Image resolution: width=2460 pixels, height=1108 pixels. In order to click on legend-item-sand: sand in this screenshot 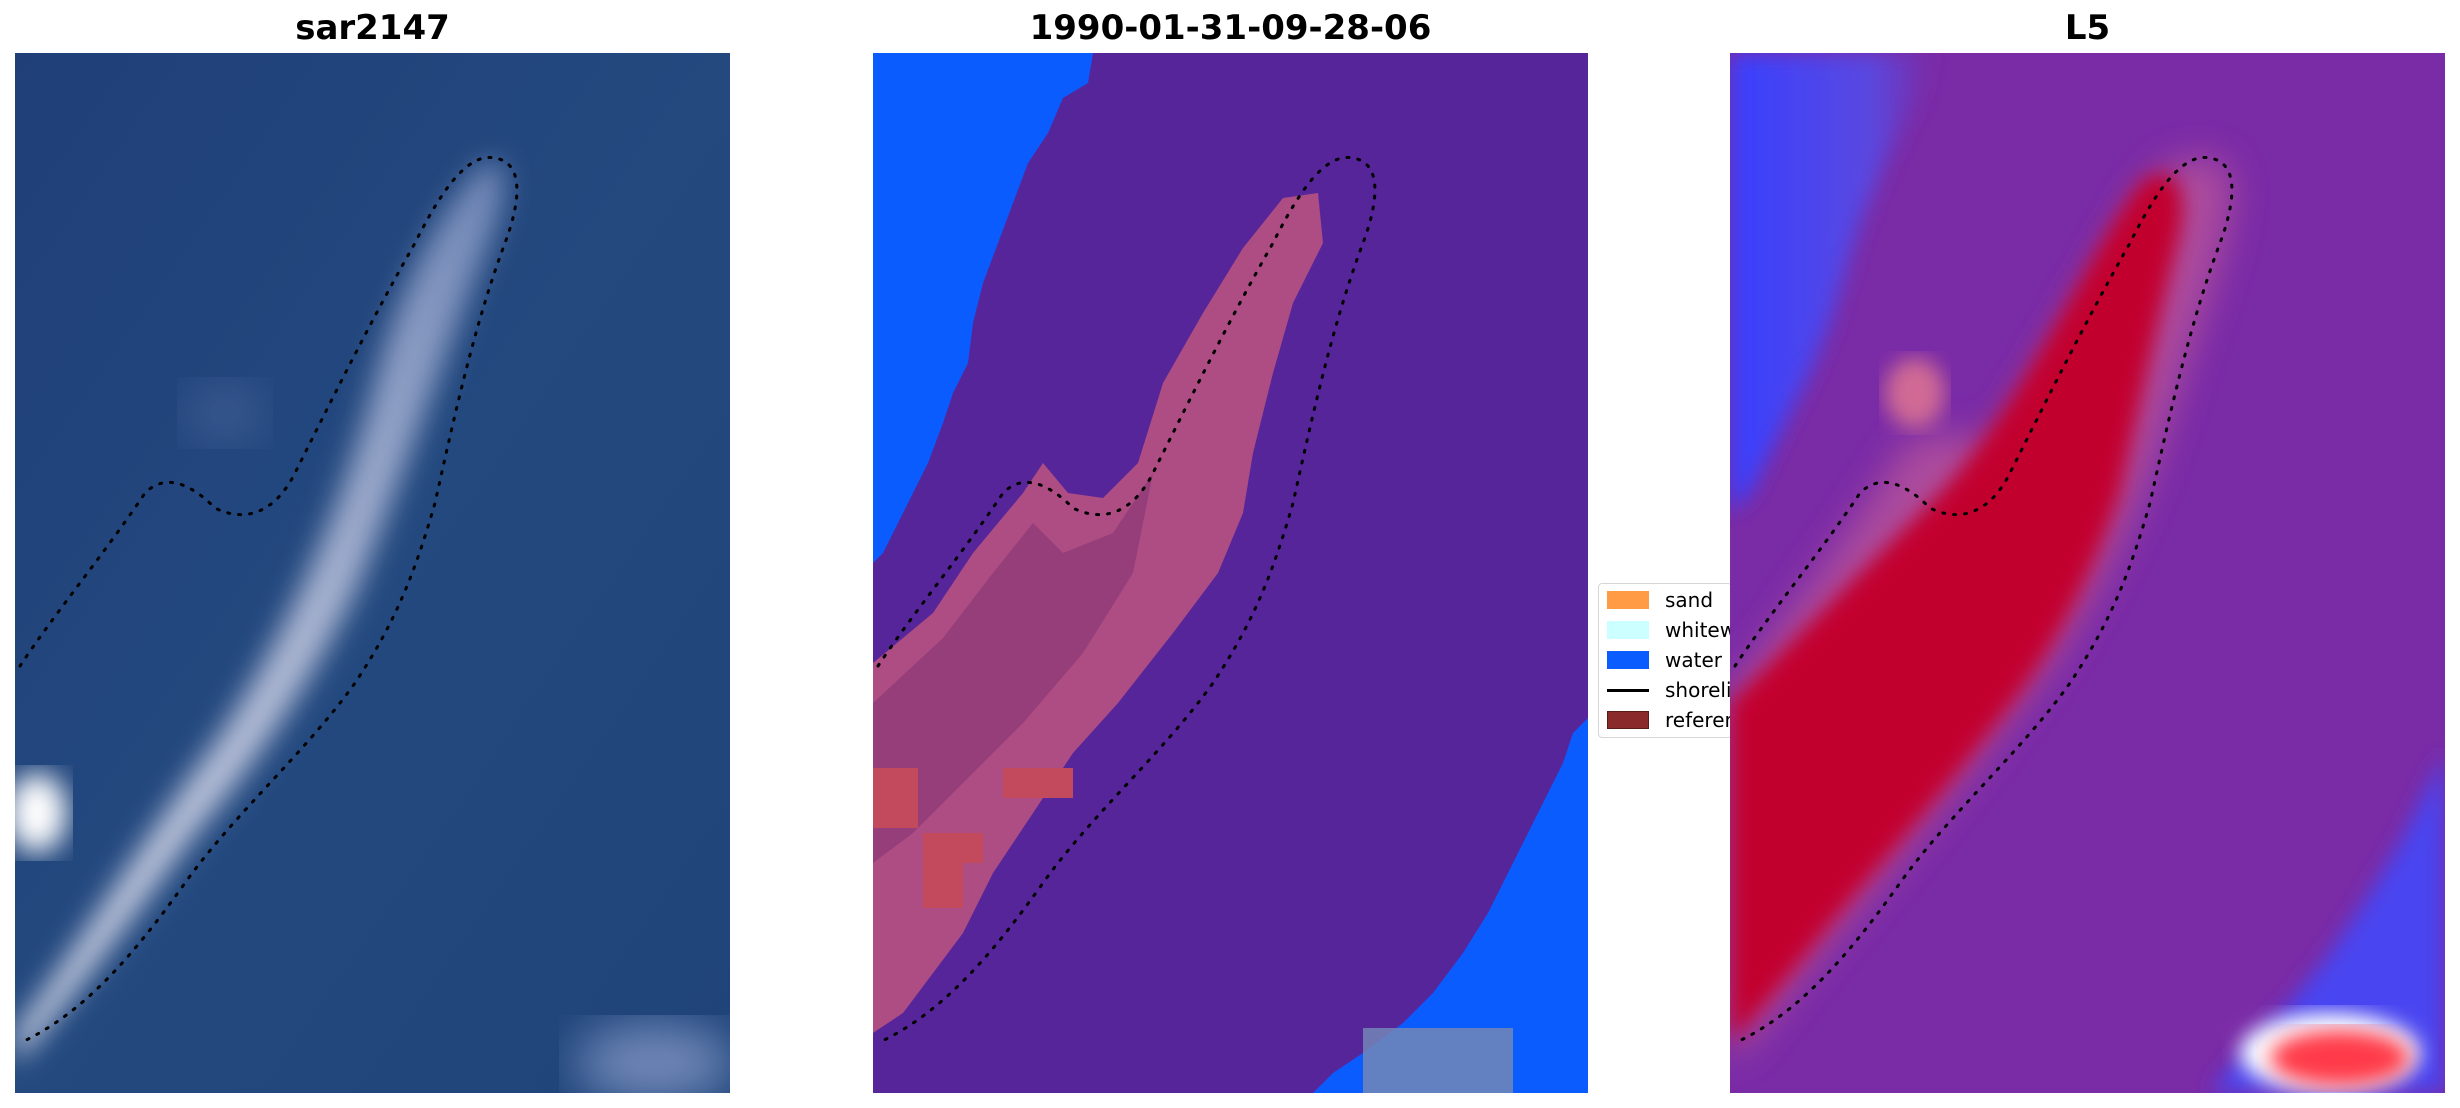, I will do `click(1660, 600)`.